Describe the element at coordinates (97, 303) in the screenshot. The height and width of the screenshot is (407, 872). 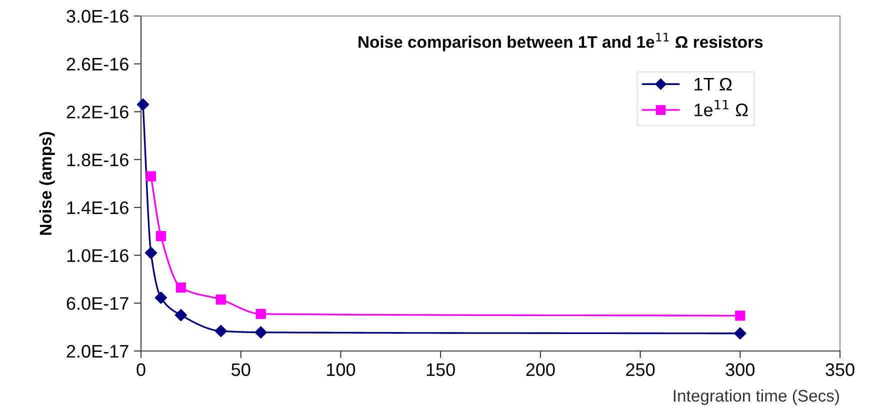
I see `y-tick-label: 6.0E-17` at that location.